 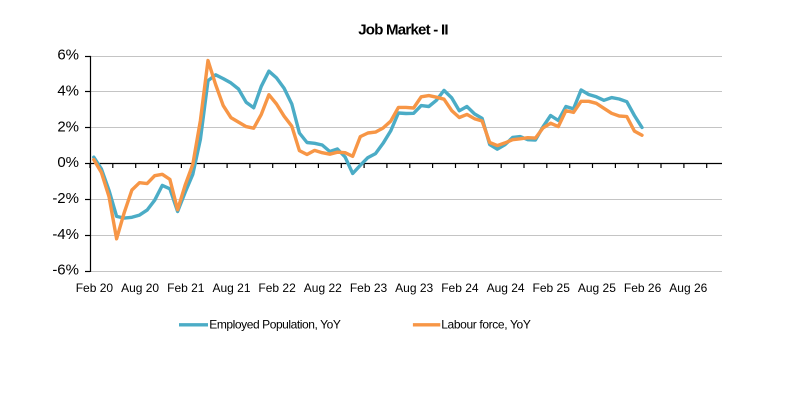 What do you see at coordinates (506, 288) in the screenshot?
I see `svg-text: Aug 24` at bounding box center [506, 288].